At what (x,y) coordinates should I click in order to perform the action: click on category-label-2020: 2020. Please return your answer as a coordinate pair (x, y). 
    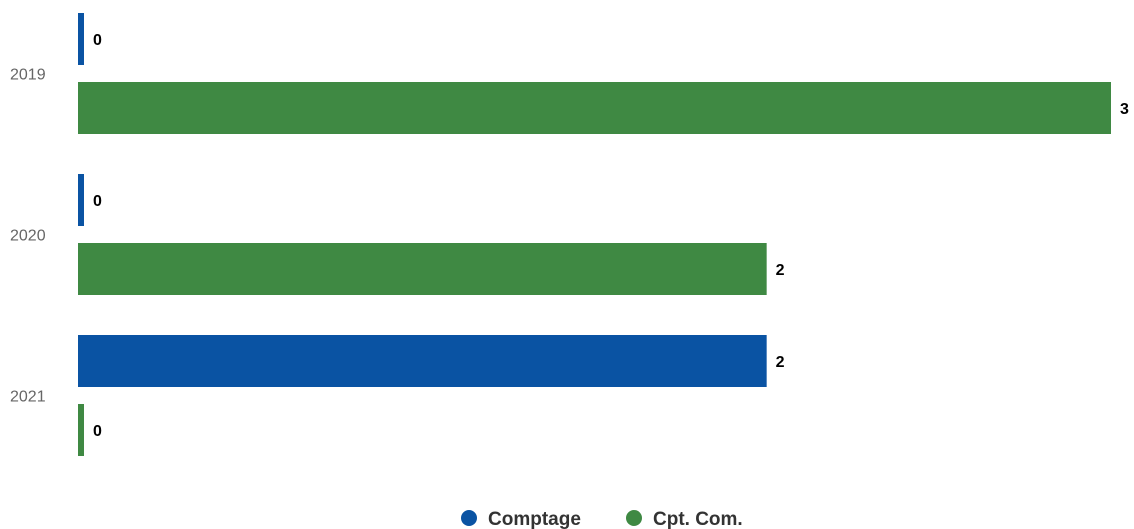
    Looking at the image, I should click on (28, 236).